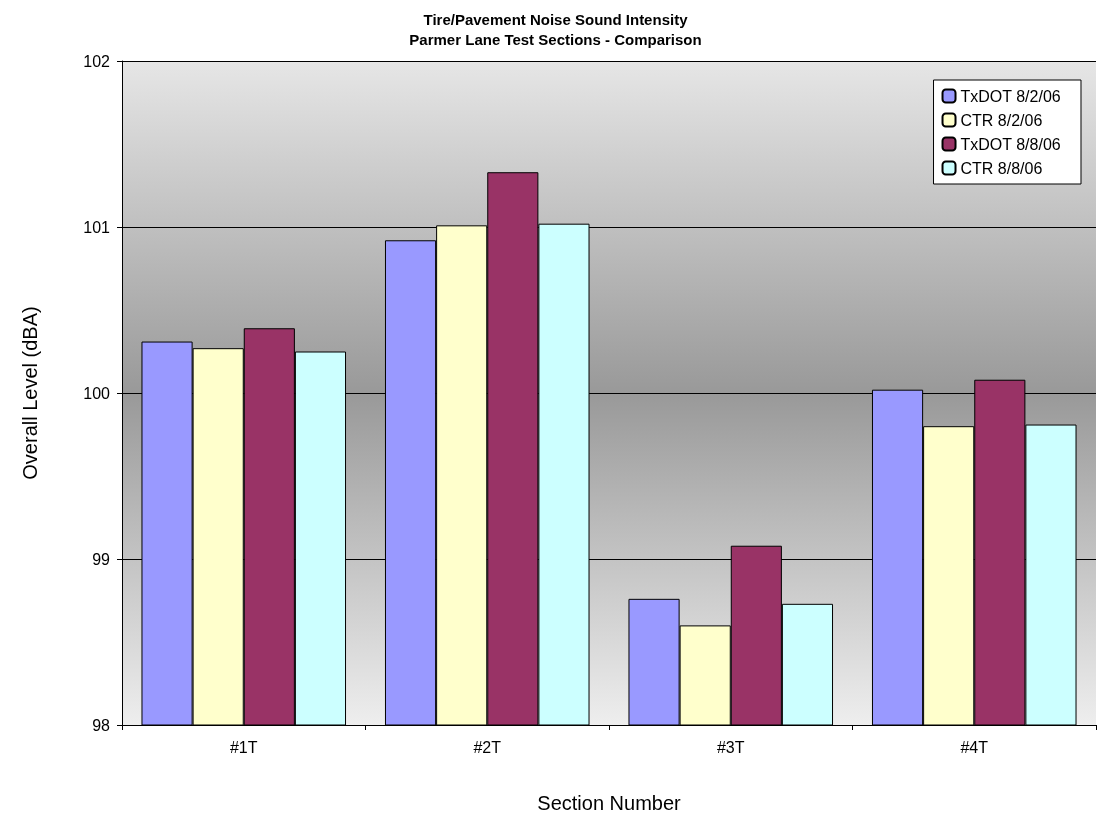 The width and height of the screenshot is (1111, 829). What do you see at coordinates (97, 61) in the screenshot?
I see `y-tick-label: 102` at bounding box center [97, 61].